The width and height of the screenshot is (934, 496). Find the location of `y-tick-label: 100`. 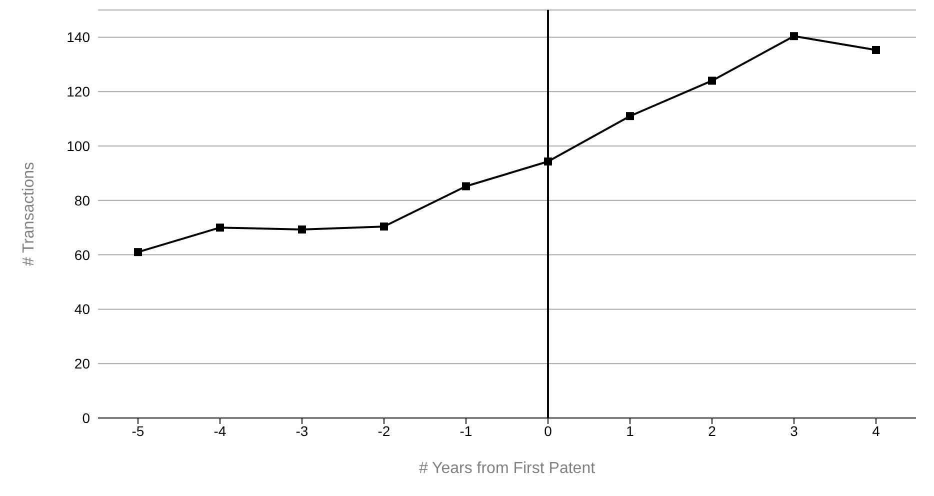

y-tick-label: 100 is located at coordinates (78, 146).